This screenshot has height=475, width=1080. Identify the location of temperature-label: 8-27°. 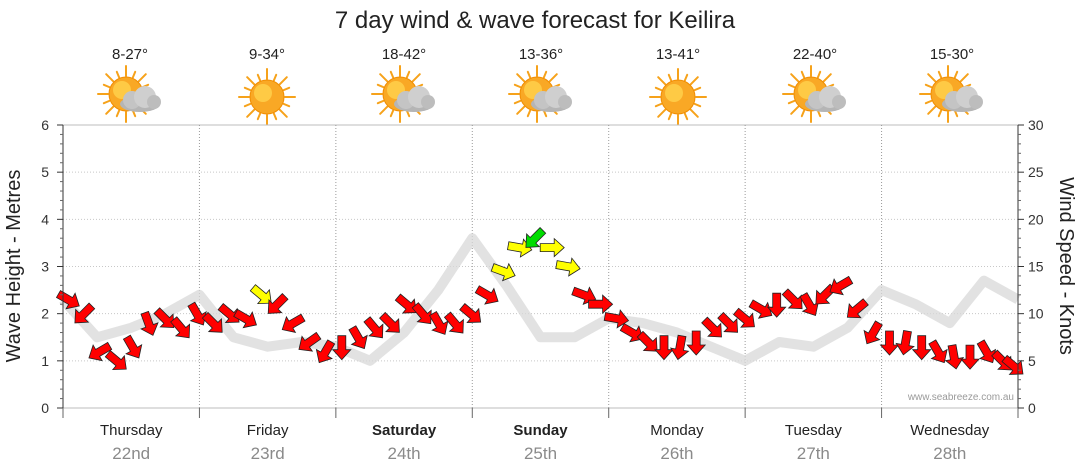
(130, 54).